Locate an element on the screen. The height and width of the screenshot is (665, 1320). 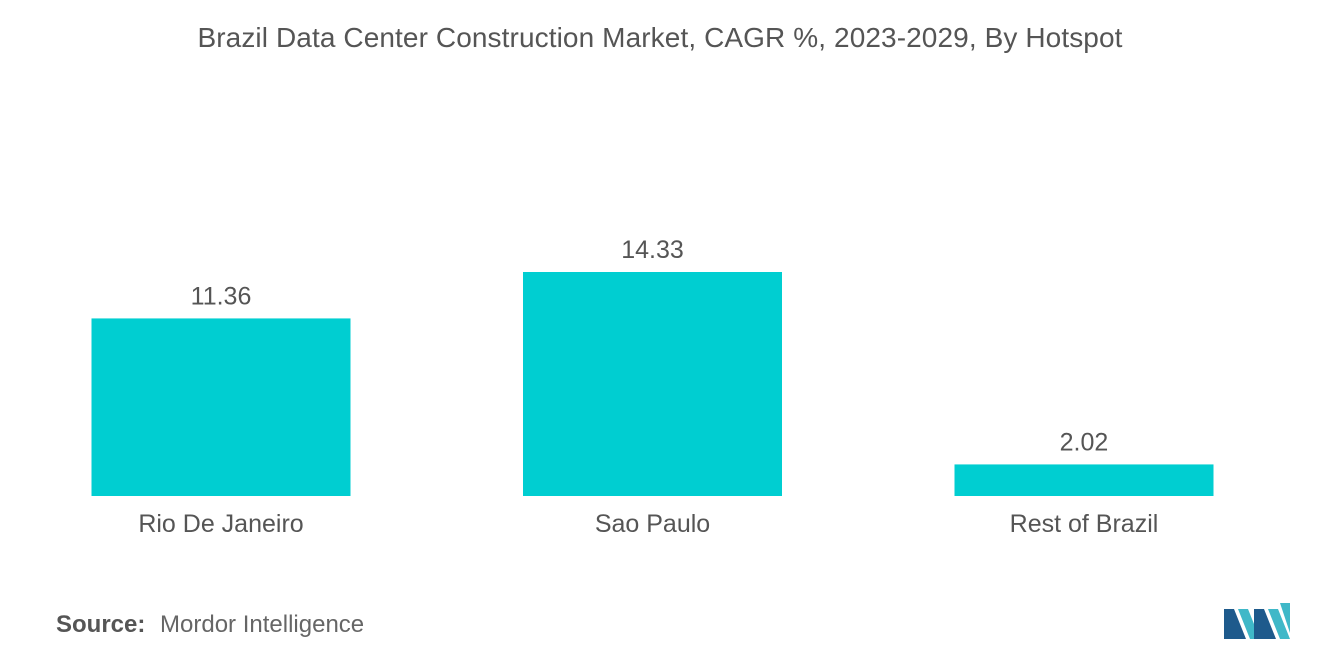
data-label: 14.33 is located at coordinates (652, 250).